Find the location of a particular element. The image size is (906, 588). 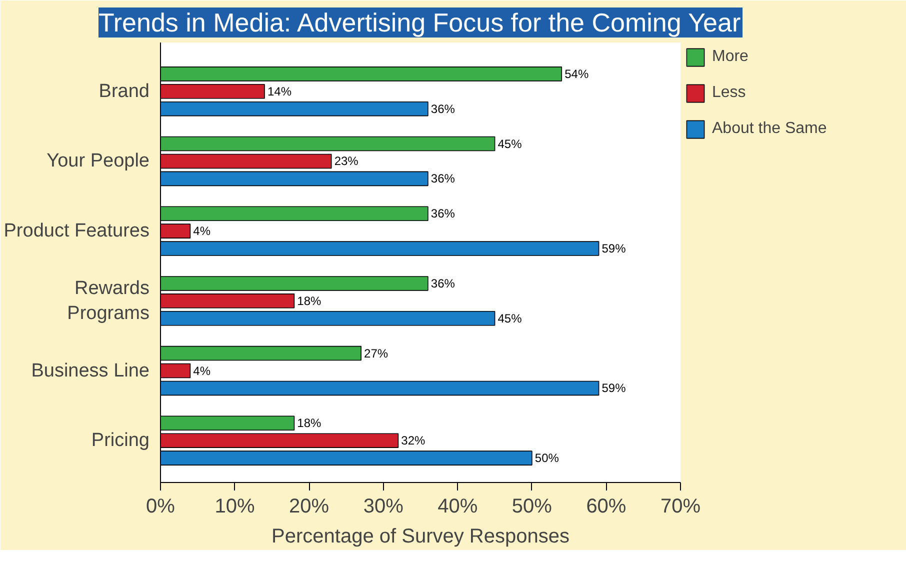

x-tick-label: 10% is located at coordinates (235, 507).